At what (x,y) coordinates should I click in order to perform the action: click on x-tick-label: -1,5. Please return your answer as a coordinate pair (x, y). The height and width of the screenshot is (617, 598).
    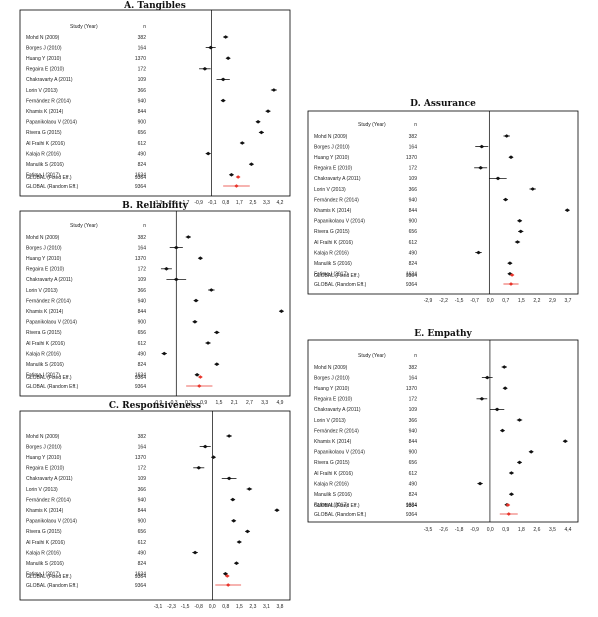
    Looking at the image, I should click on (459, 301).